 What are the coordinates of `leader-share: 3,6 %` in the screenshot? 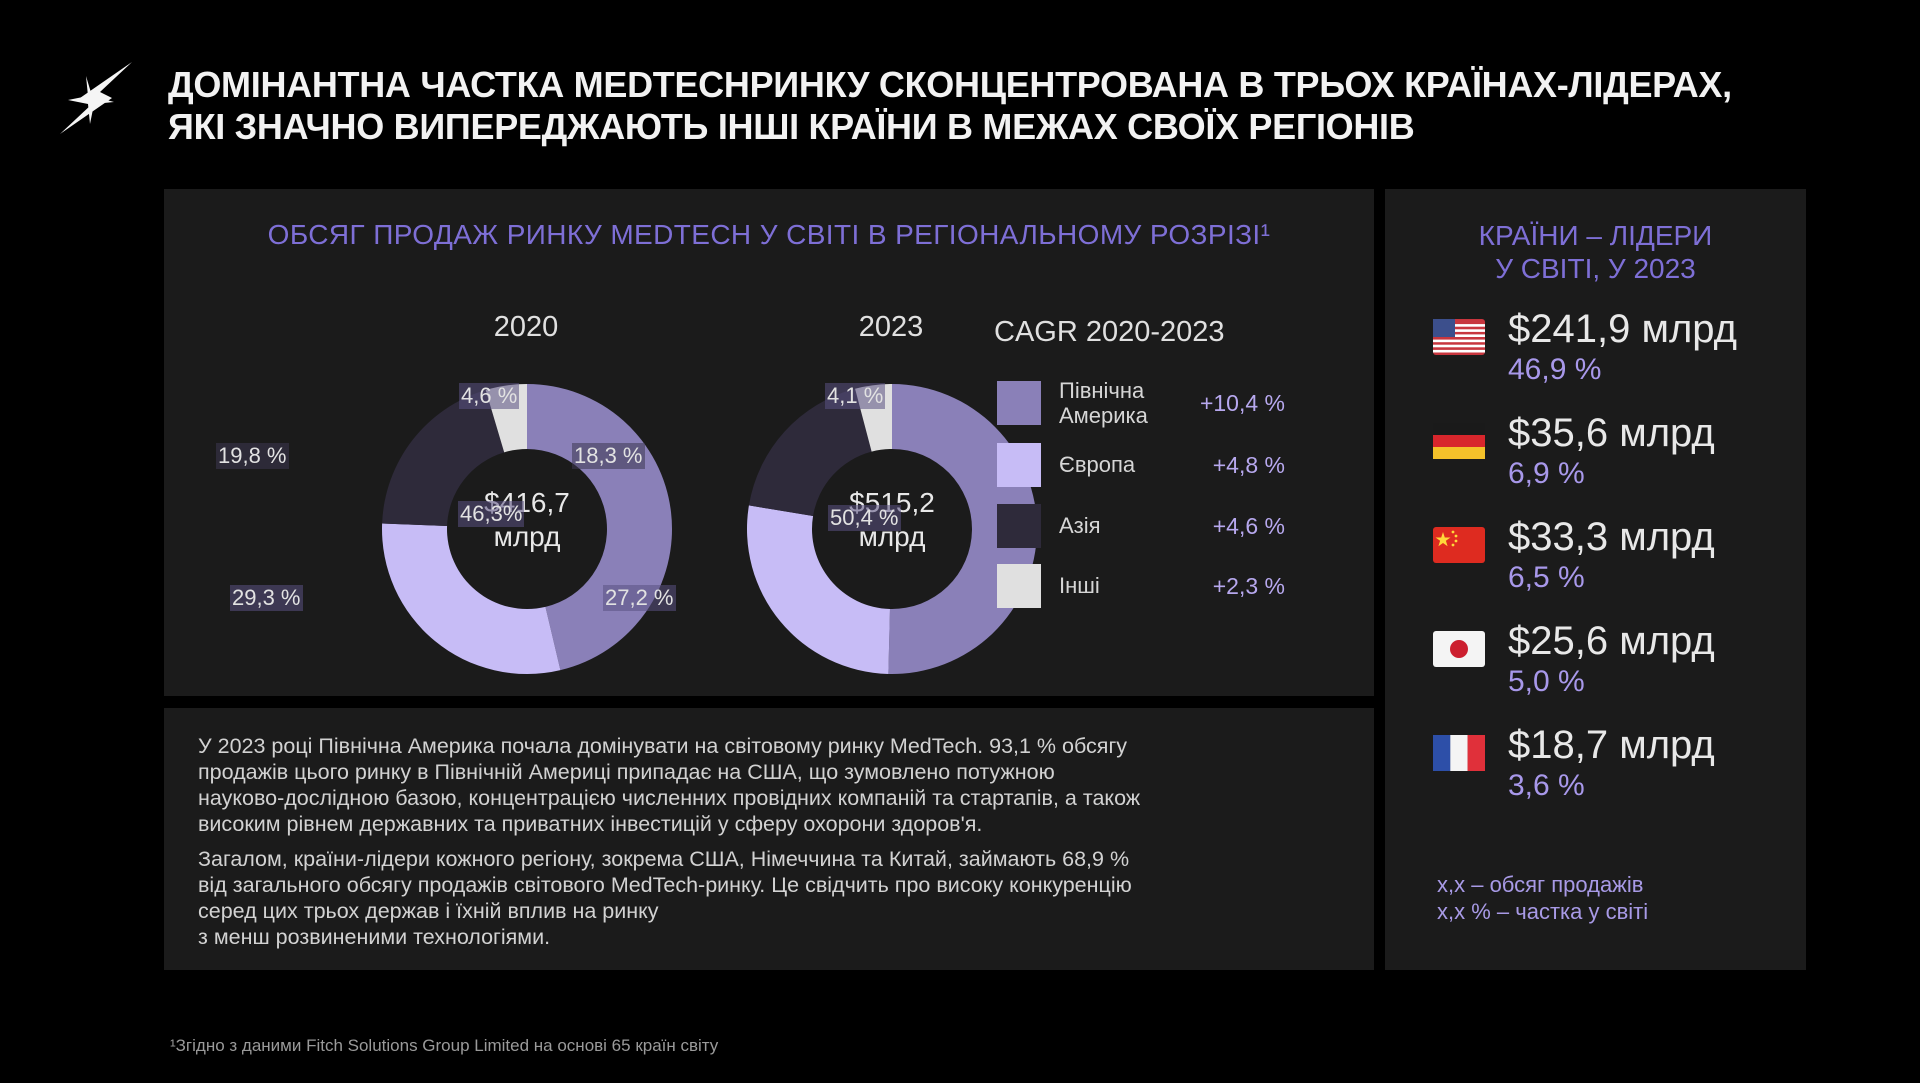 It's located at (1546, 785).